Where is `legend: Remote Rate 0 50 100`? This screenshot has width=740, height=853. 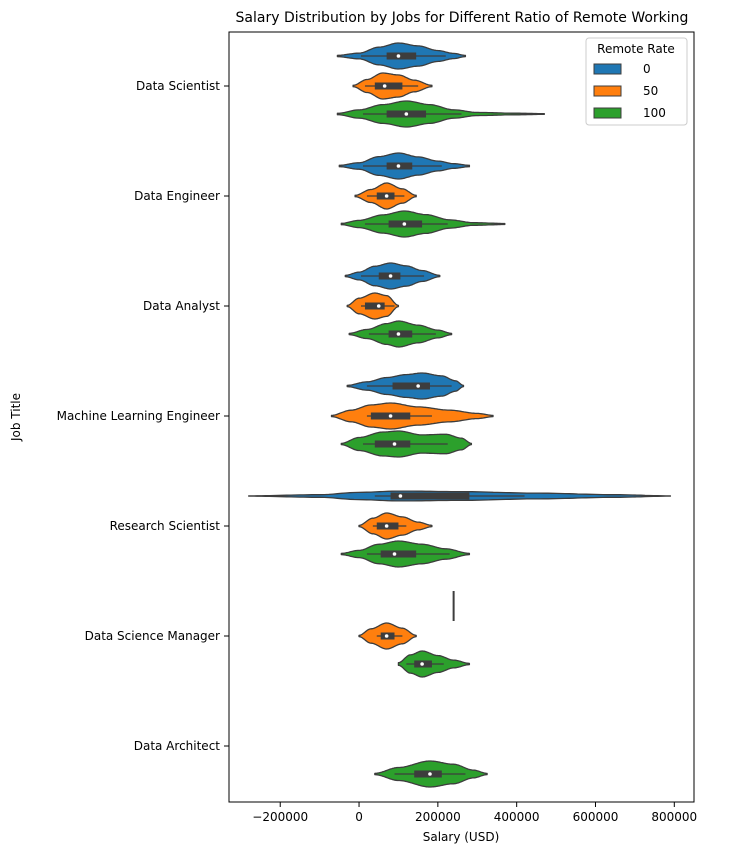
legend: Remote Rate 0 50 100 is located at coordinates (636, 81).